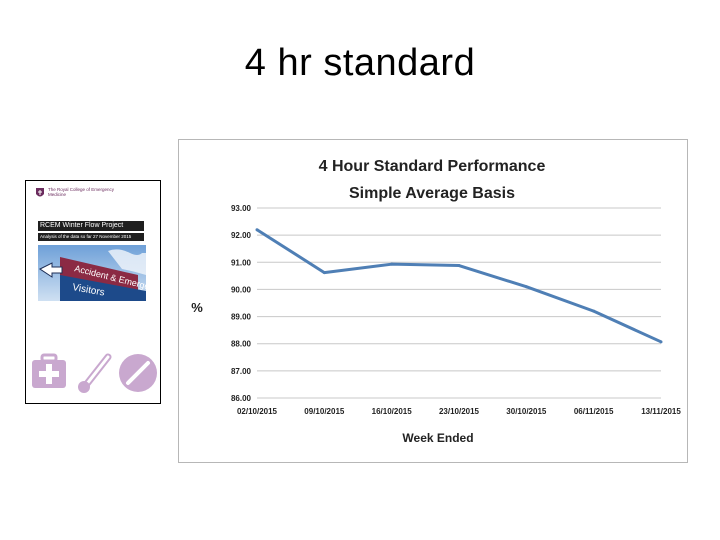  What do you see at coordinates (241, 289) in the screenshot?
I see `y-tick-label: 90.00` at bounding box center [241, 289].